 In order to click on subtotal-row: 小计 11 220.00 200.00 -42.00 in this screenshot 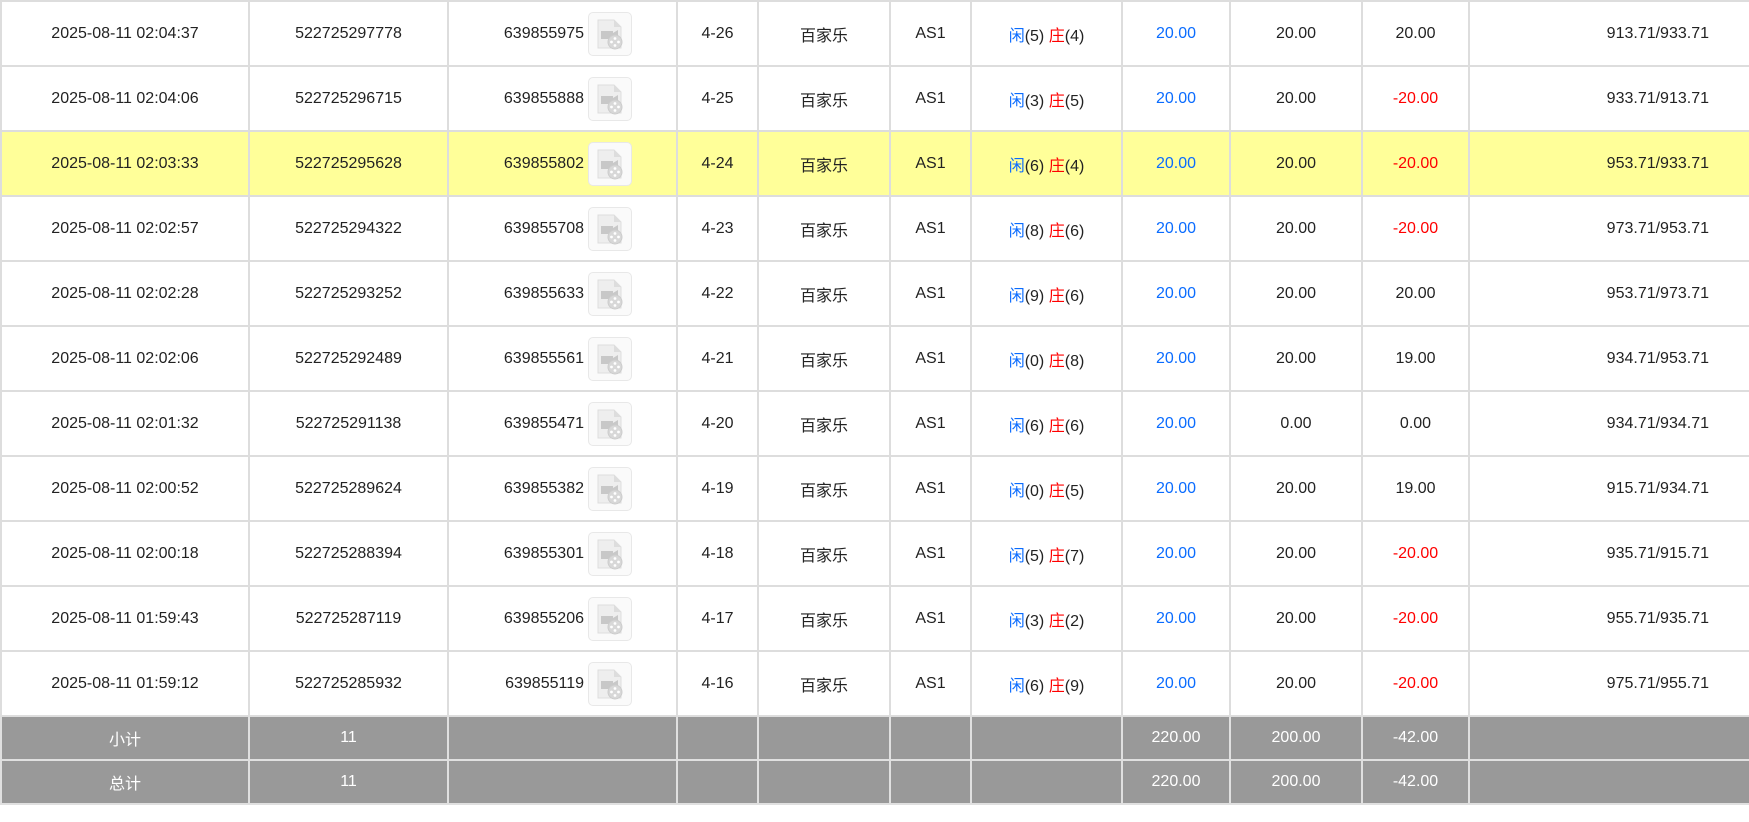, I will do `click(874, 738)`.